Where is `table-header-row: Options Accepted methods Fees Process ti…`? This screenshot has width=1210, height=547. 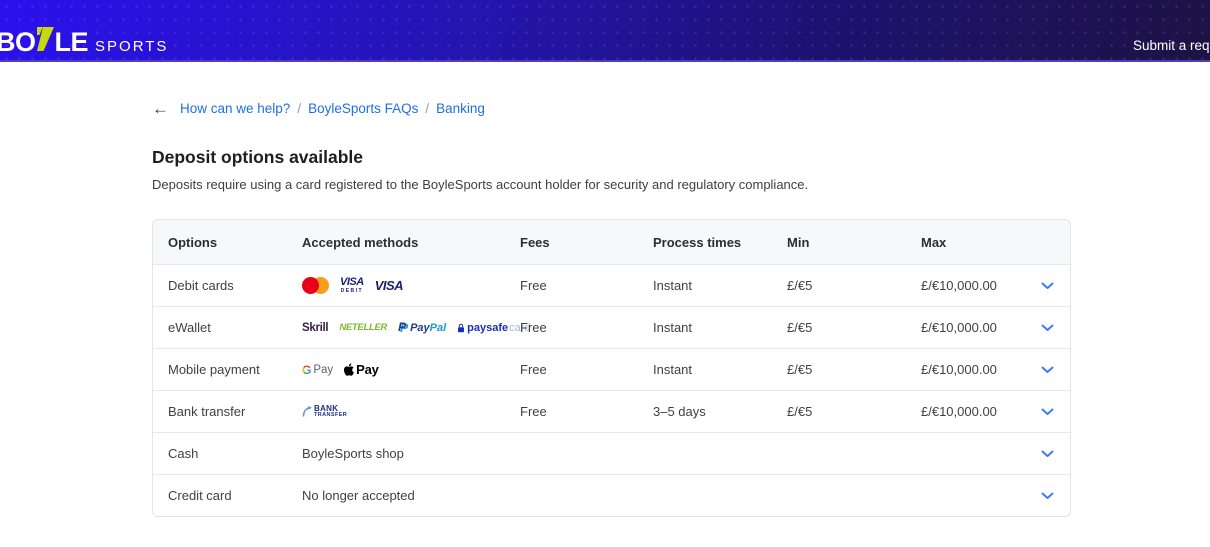 table-header-row: Options Accepted methods Fees Process ti… is located at coordinates (611, 242).